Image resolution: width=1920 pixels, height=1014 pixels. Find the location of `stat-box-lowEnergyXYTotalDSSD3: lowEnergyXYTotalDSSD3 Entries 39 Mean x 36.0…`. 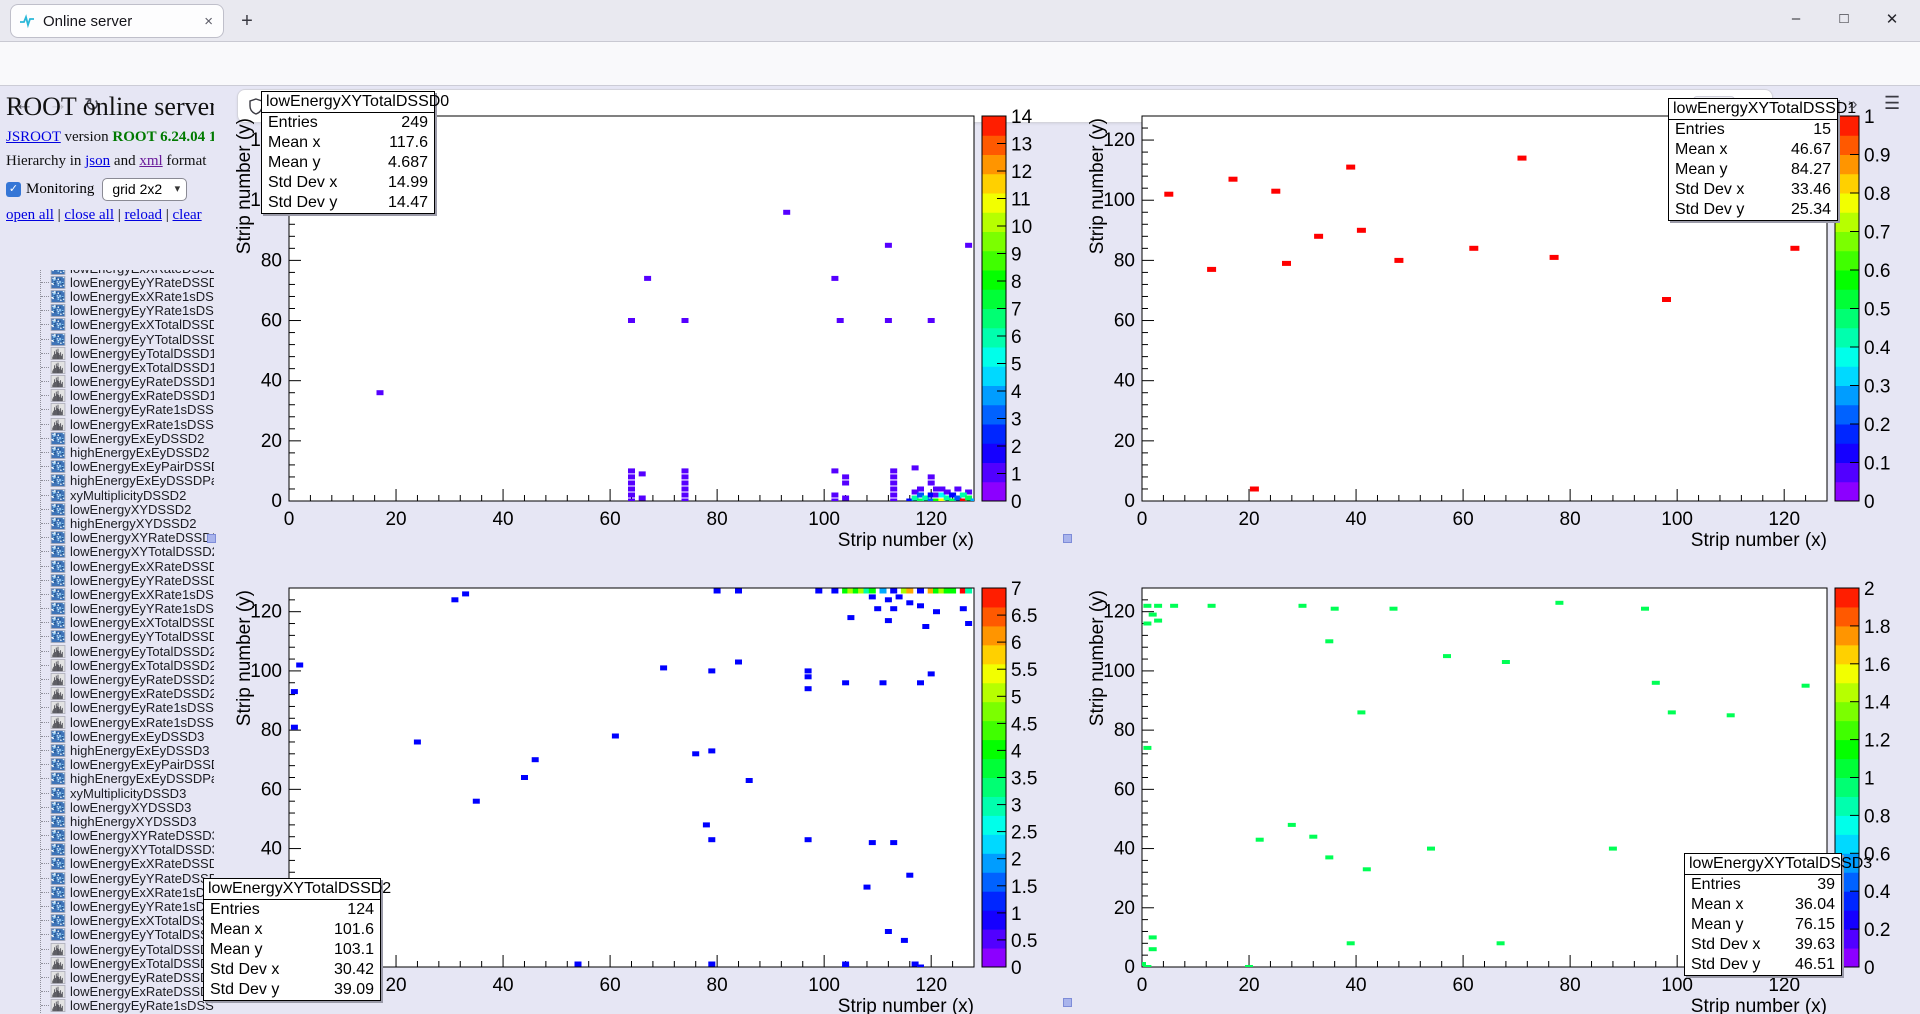

stat-box-lowEnergyXYTotalDSSD3: lowEnergyXYTotalDSSD3 Entries 39 Mean x 36.0… is located at coordinates (1778, 914).